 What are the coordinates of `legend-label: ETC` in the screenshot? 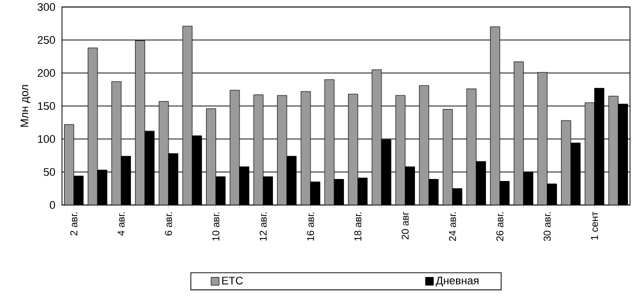 It's located at (232, 280).